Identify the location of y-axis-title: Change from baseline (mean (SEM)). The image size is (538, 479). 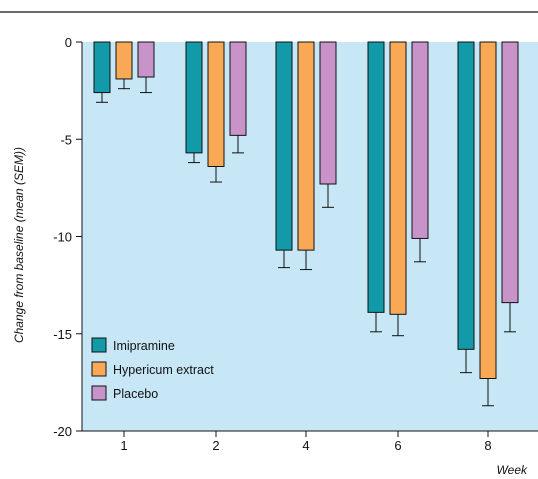
(19, 245).